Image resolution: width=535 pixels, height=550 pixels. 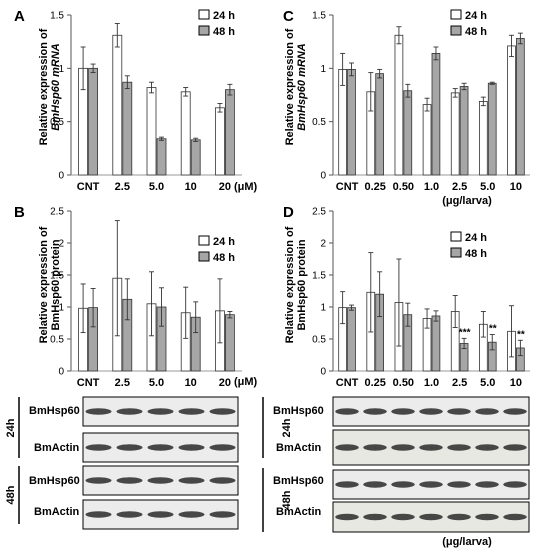 I want to click on x-tick-label-b: CNT, so click(x=88, y=383).